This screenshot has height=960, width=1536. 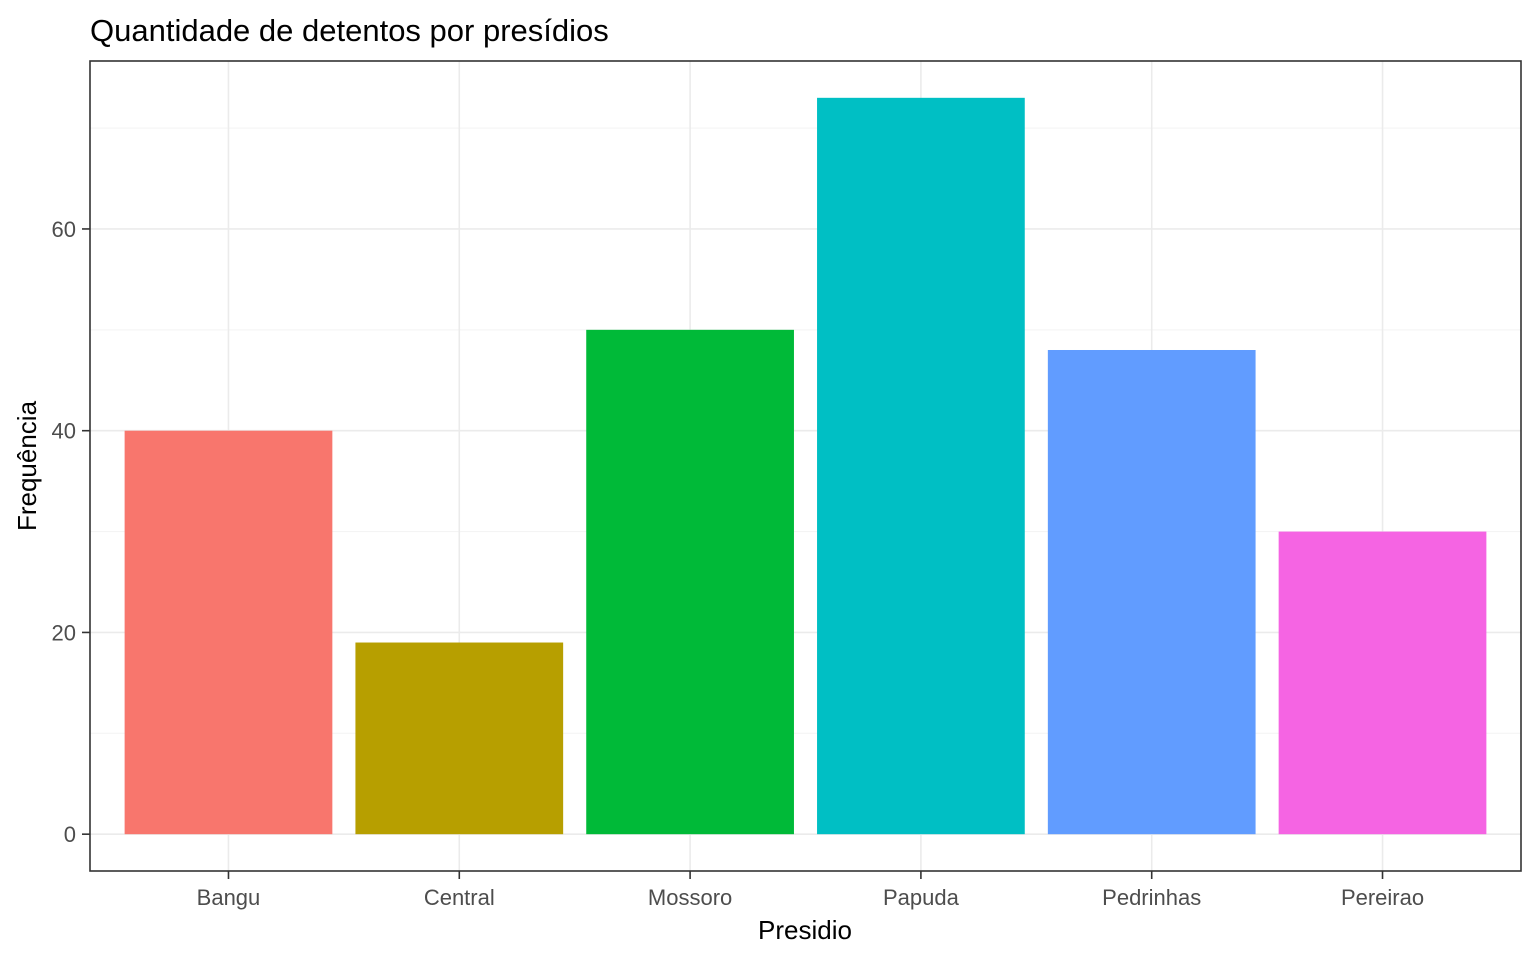 What do you see at coordinates (459, 738) in the screenshot?
I see `bar-central` at bounding box center [459, 738].